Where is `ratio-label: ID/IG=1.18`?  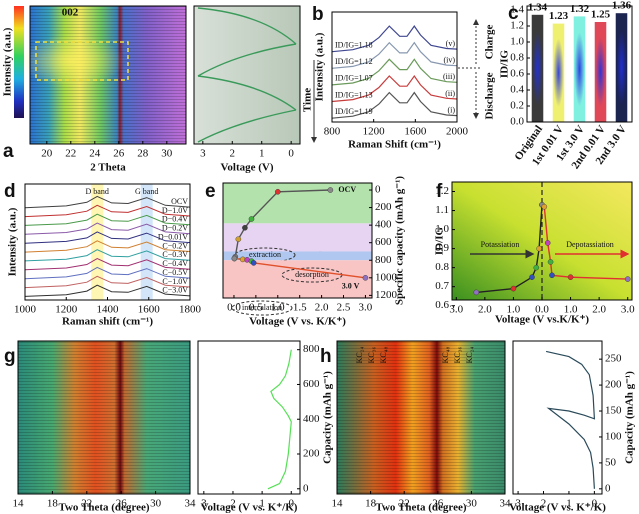 ratio-label: ID/IG=1.18 is located at coordinates (354, 44).